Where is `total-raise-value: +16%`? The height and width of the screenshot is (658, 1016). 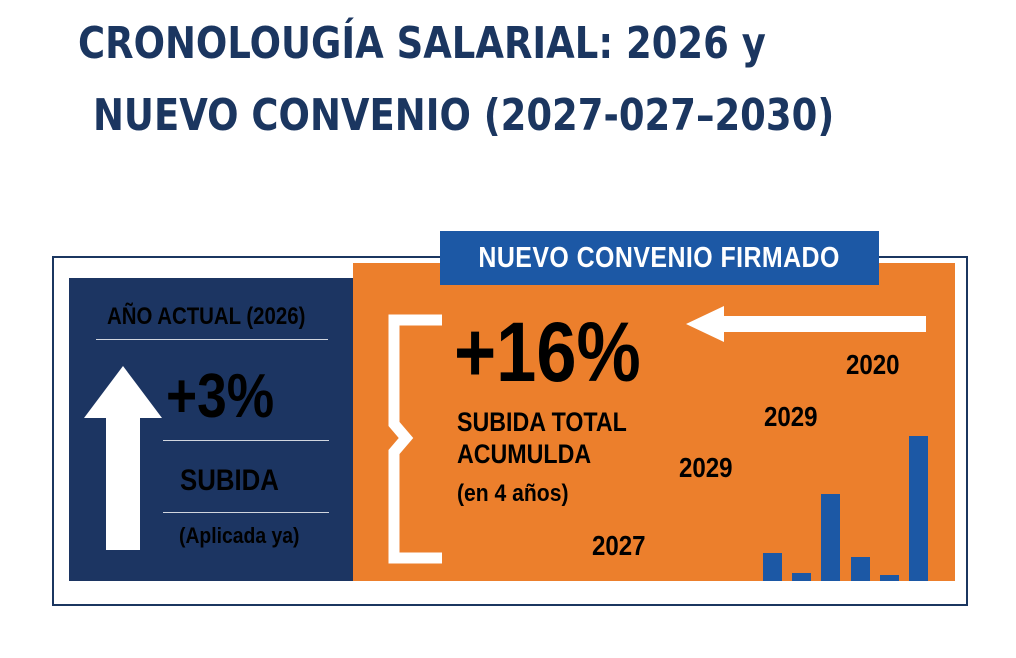
total-raise-value: +16% is located at coordinates (547, 352).